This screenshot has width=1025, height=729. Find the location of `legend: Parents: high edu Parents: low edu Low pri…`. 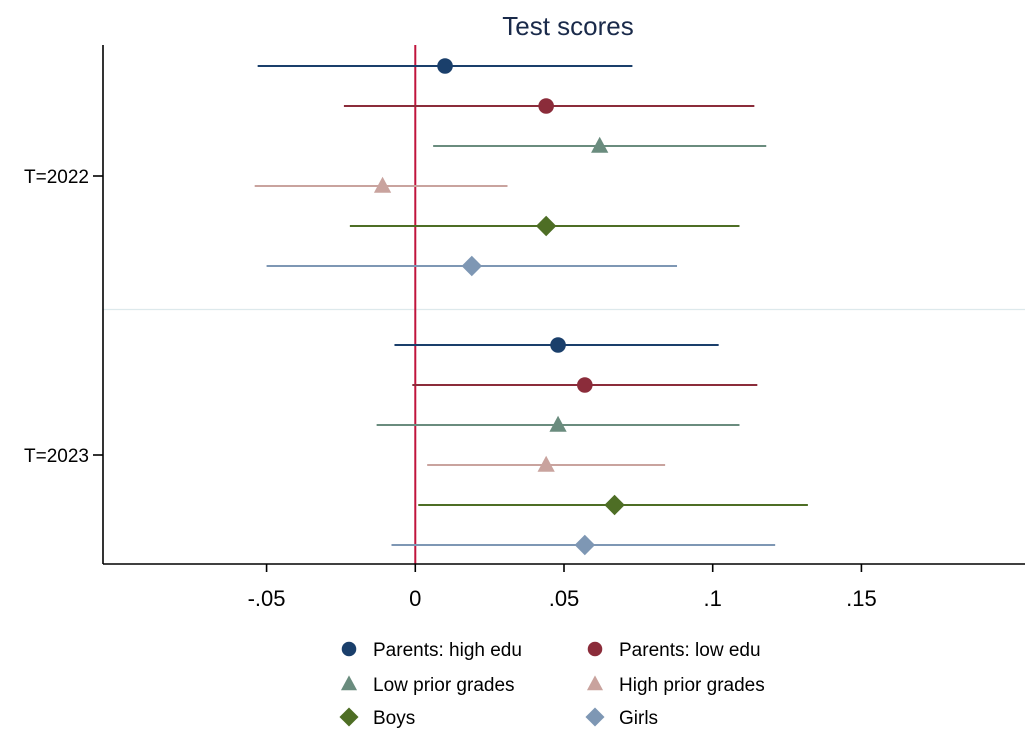

legend: Parents: high edu Parents: low edu Low pri… is located at coordinates (552, 684).